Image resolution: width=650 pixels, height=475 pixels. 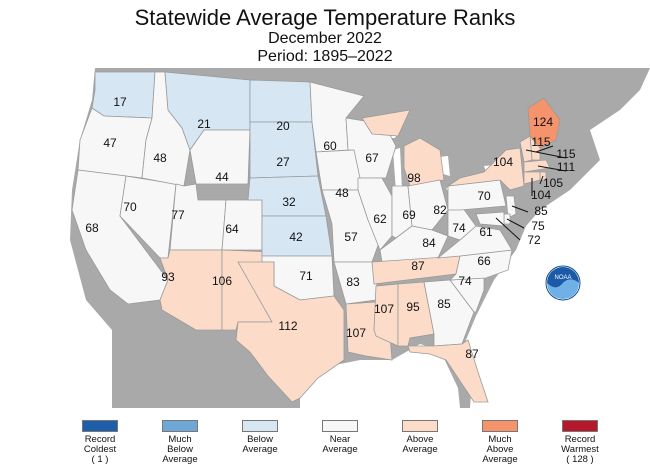 What do you see at coordinates (222, 281) in the screenshot?
I see `rank-label-nm: 106` at bounding box center [222, 281].